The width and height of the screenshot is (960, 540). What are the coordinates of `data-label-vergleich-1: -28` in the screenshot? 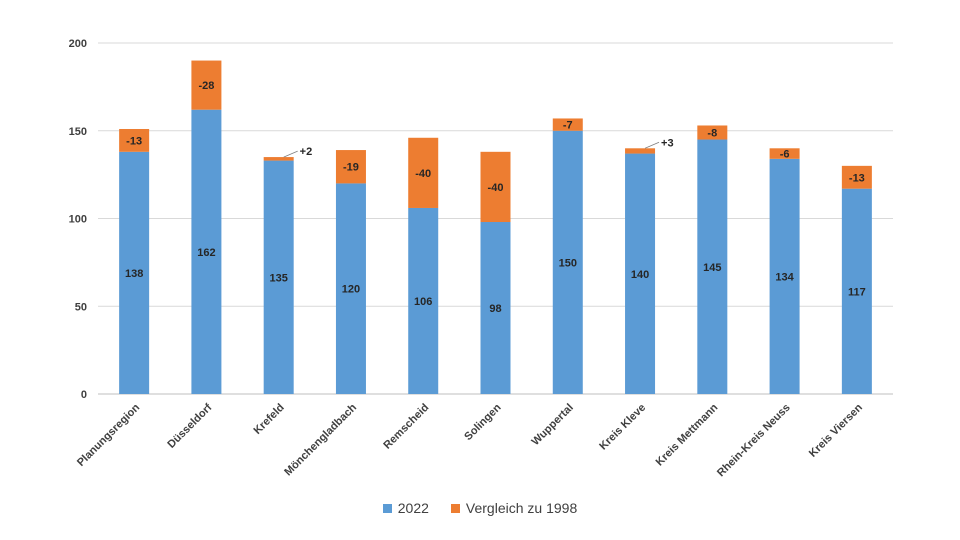 It's located at (206, 86).